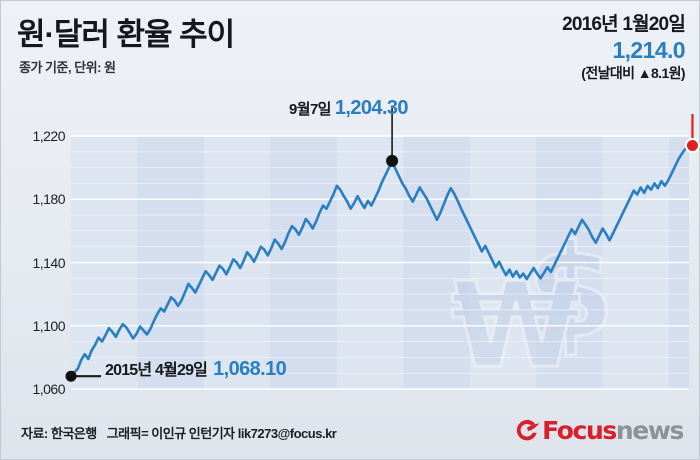 The width and height of the screenshot is (700, 460). Describe the element at coordinates (650, 430) in the screenshot. I see `logo-news-text: news` at that location.